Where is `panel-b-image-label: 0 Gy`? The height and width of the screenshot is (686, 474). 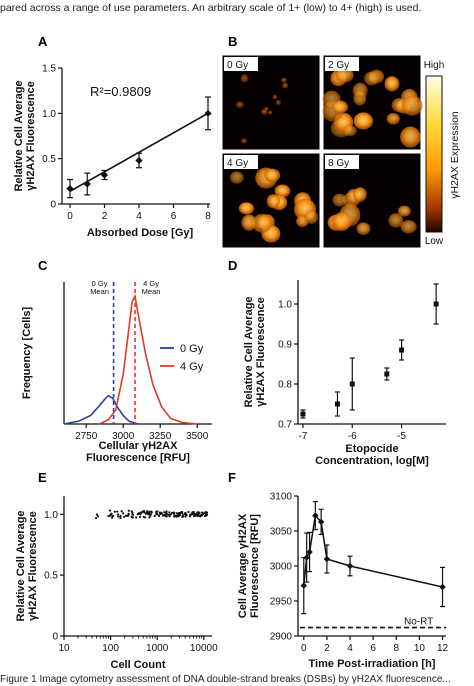
panel-b-image-label: 0 Gy is located at coordinates (237, 65).